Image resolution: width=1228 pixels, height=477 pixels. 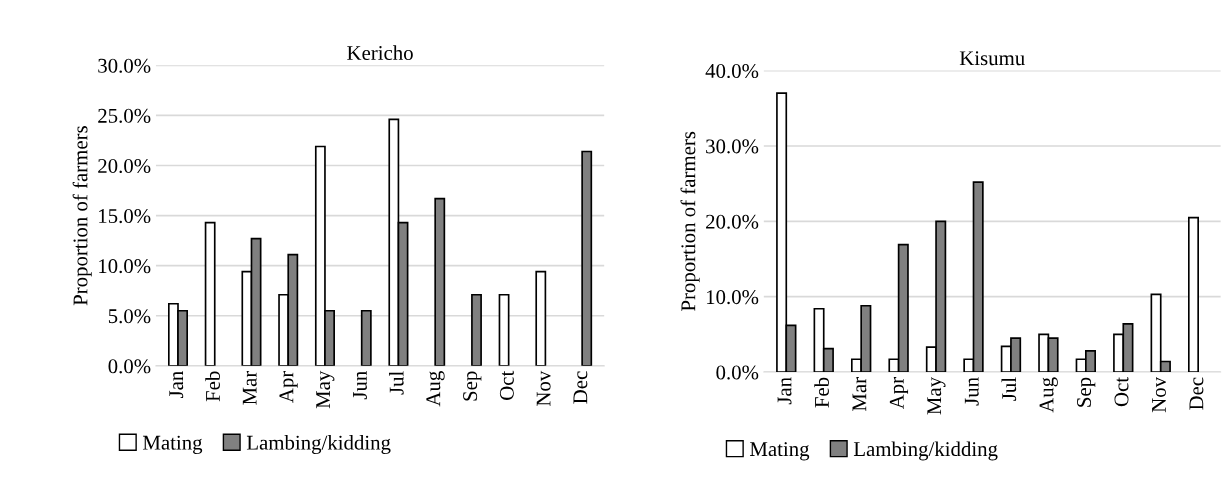 What do you see at coordinates (124, 115) in the screenshot?
I see `y-tick-label: 25.0%` at bounding box center [124, 115].